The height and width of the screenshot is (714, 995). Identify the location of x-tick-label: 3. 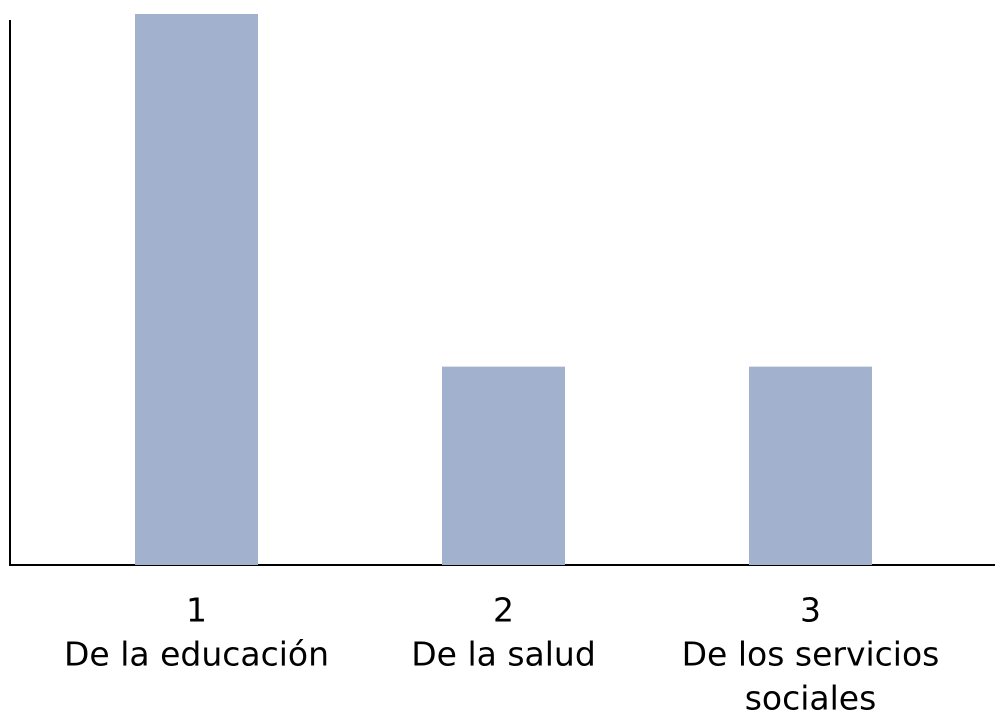
(810, 610).